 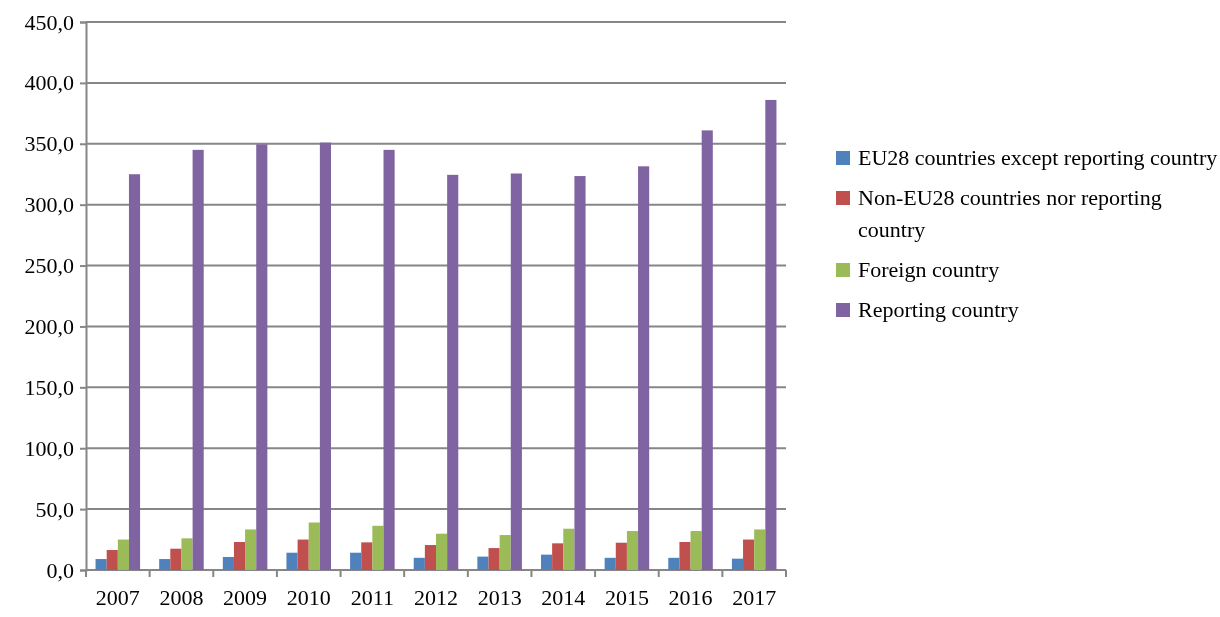 I want to click on y-tick-label: 0,0, so click(x=60, y=570).